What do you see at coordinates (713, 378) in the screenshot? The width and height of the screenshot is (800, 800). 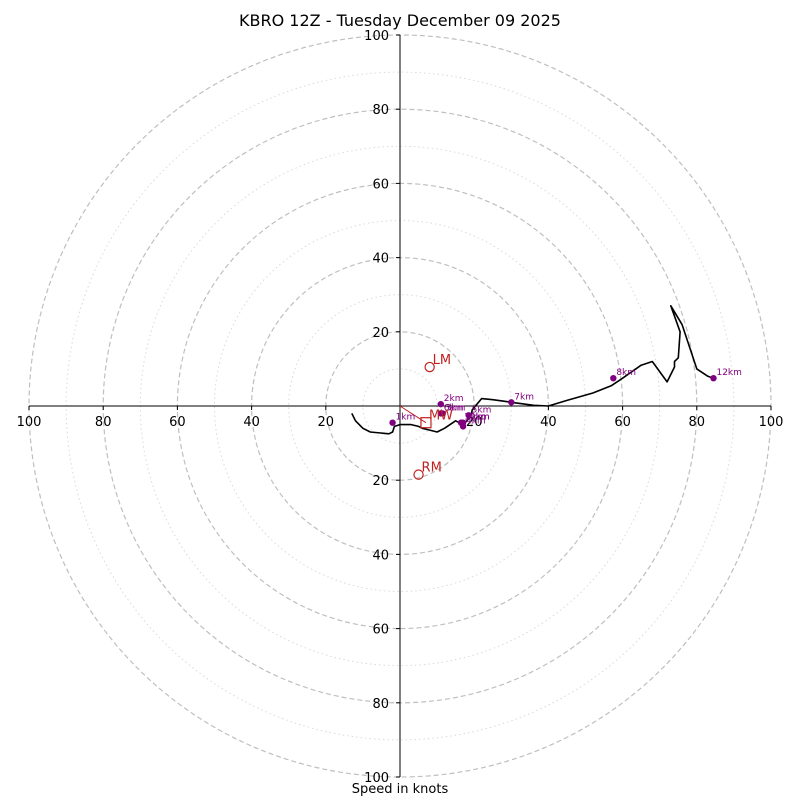 I see `height-marker-12km` at bounding box center [713, 378].